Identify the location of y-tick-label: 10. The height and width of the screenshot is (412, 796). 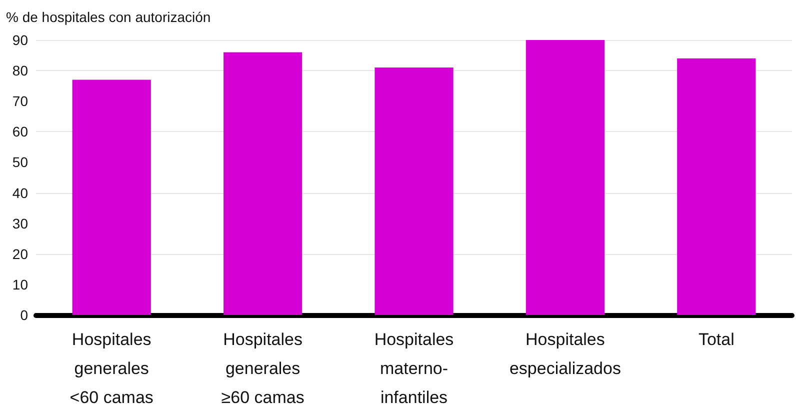
(20, 284).